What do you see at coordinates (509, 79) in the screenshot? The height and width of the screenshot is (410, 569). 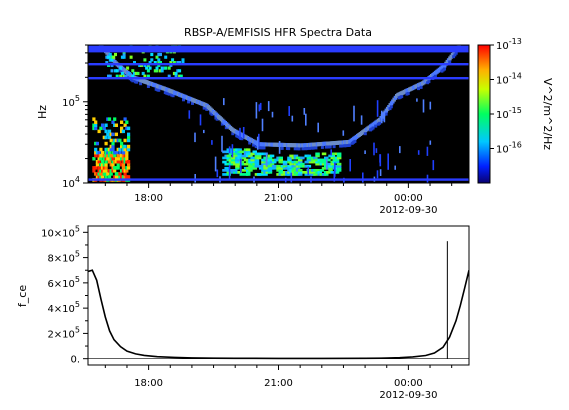 I see `colorbar-tick-label: 10-14` at bounding box center [509, 79].